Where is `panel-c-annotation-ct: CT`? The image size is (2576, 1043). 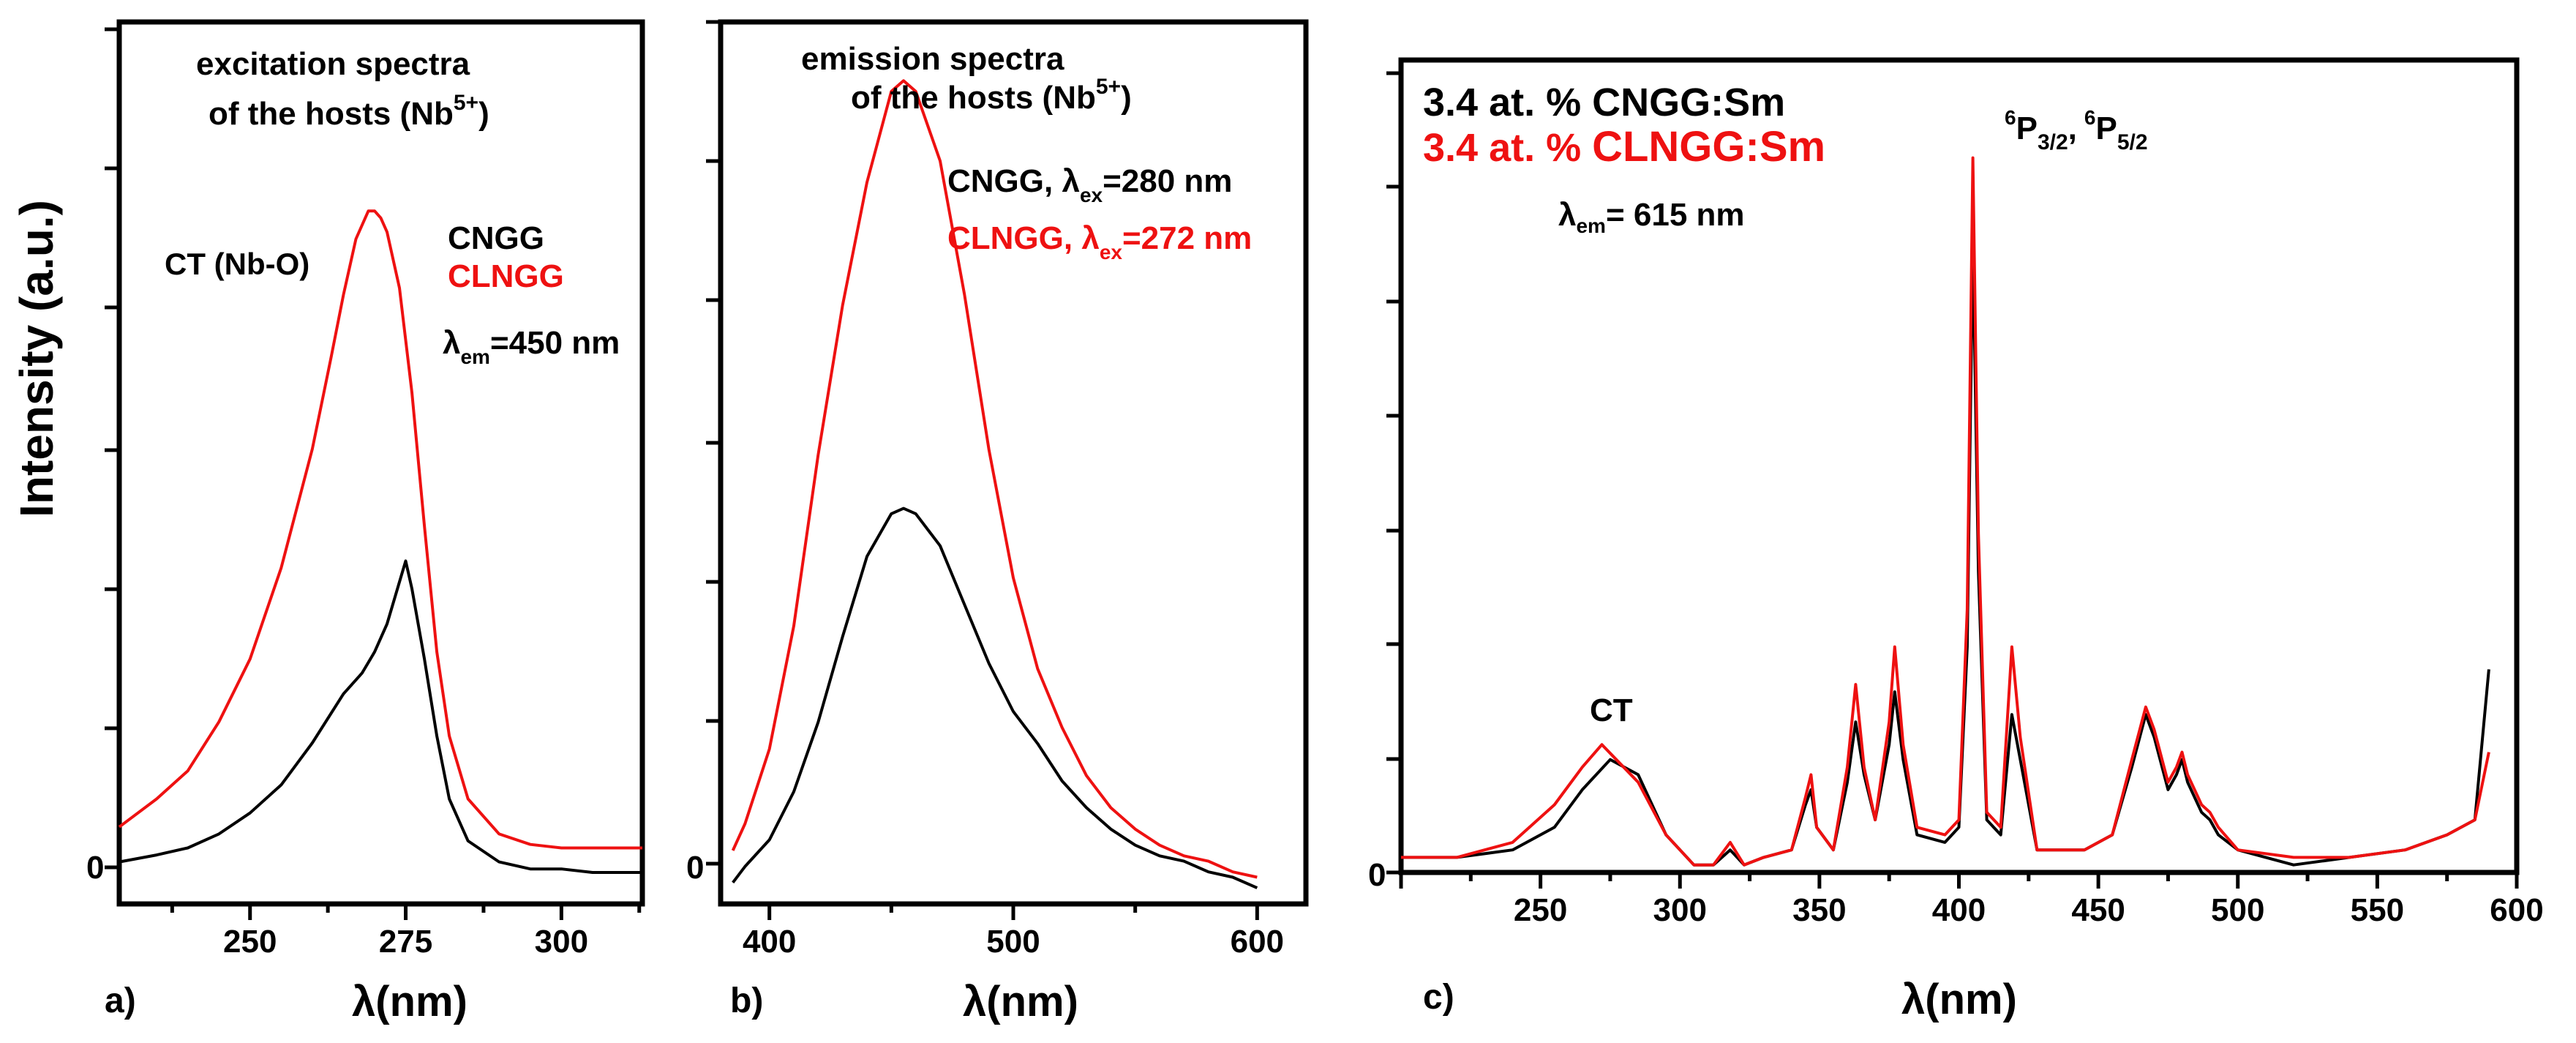
panel-c-annotation-ct: CT is located at coordinates (1611, 710).